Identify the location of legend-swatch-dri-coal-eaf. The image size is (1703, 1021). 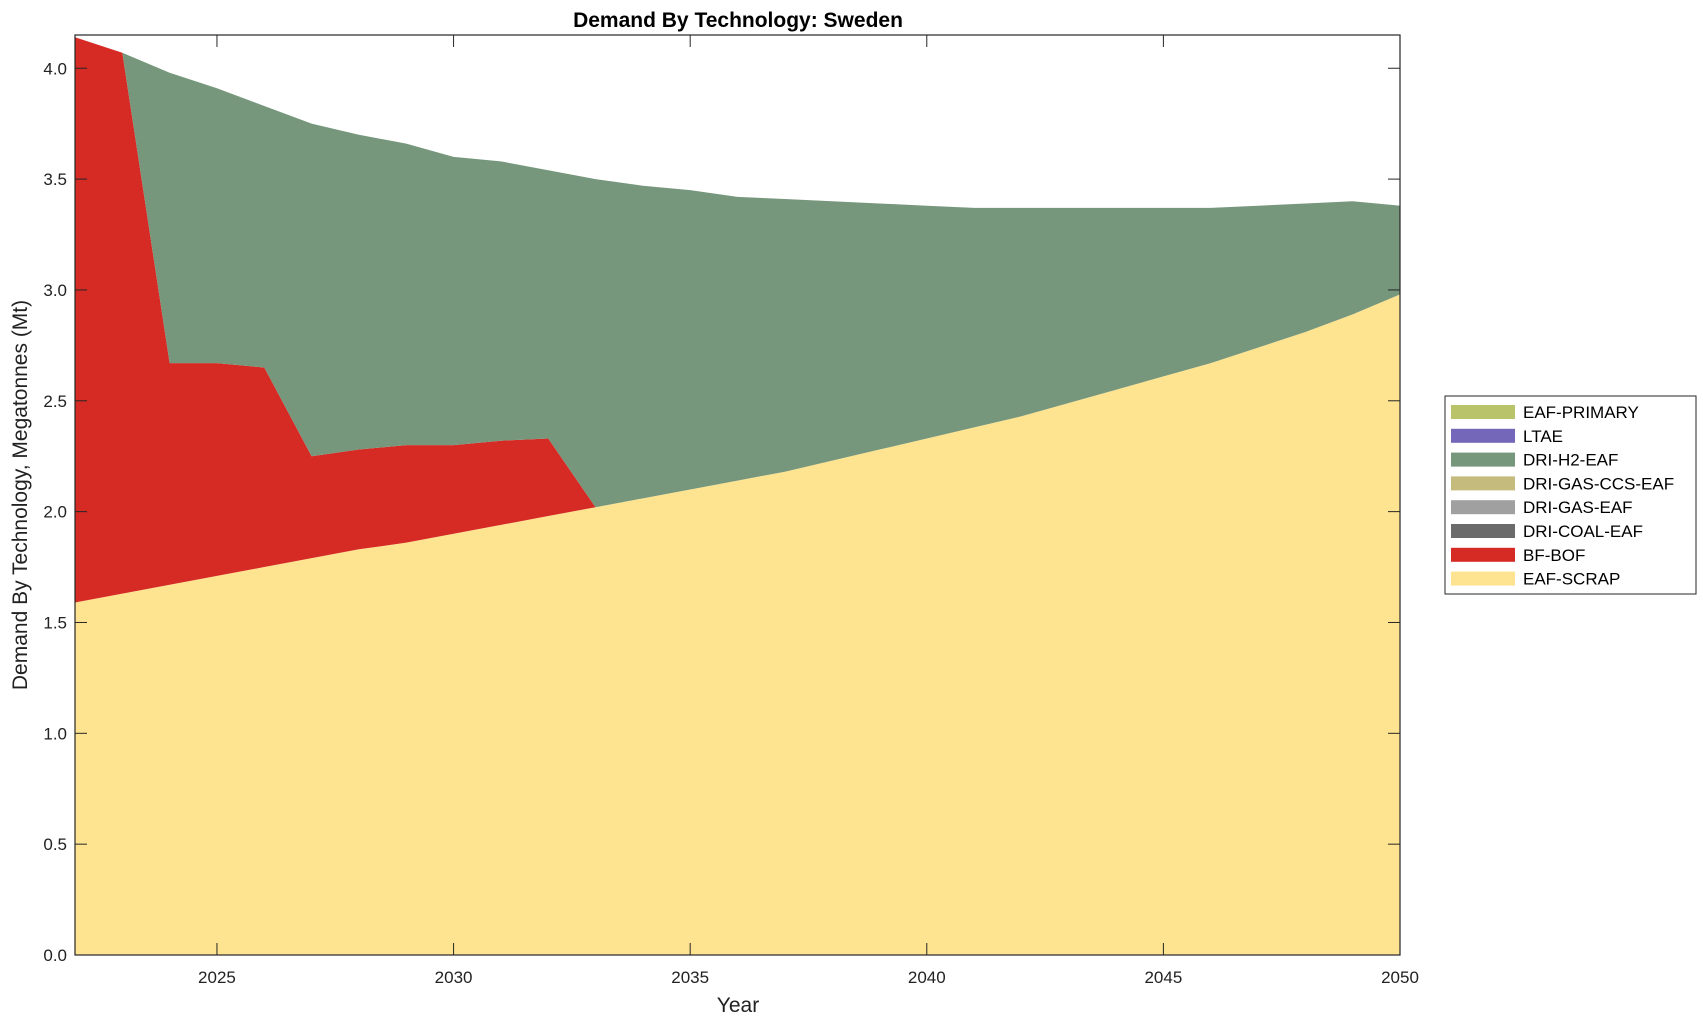
(1483, 531).